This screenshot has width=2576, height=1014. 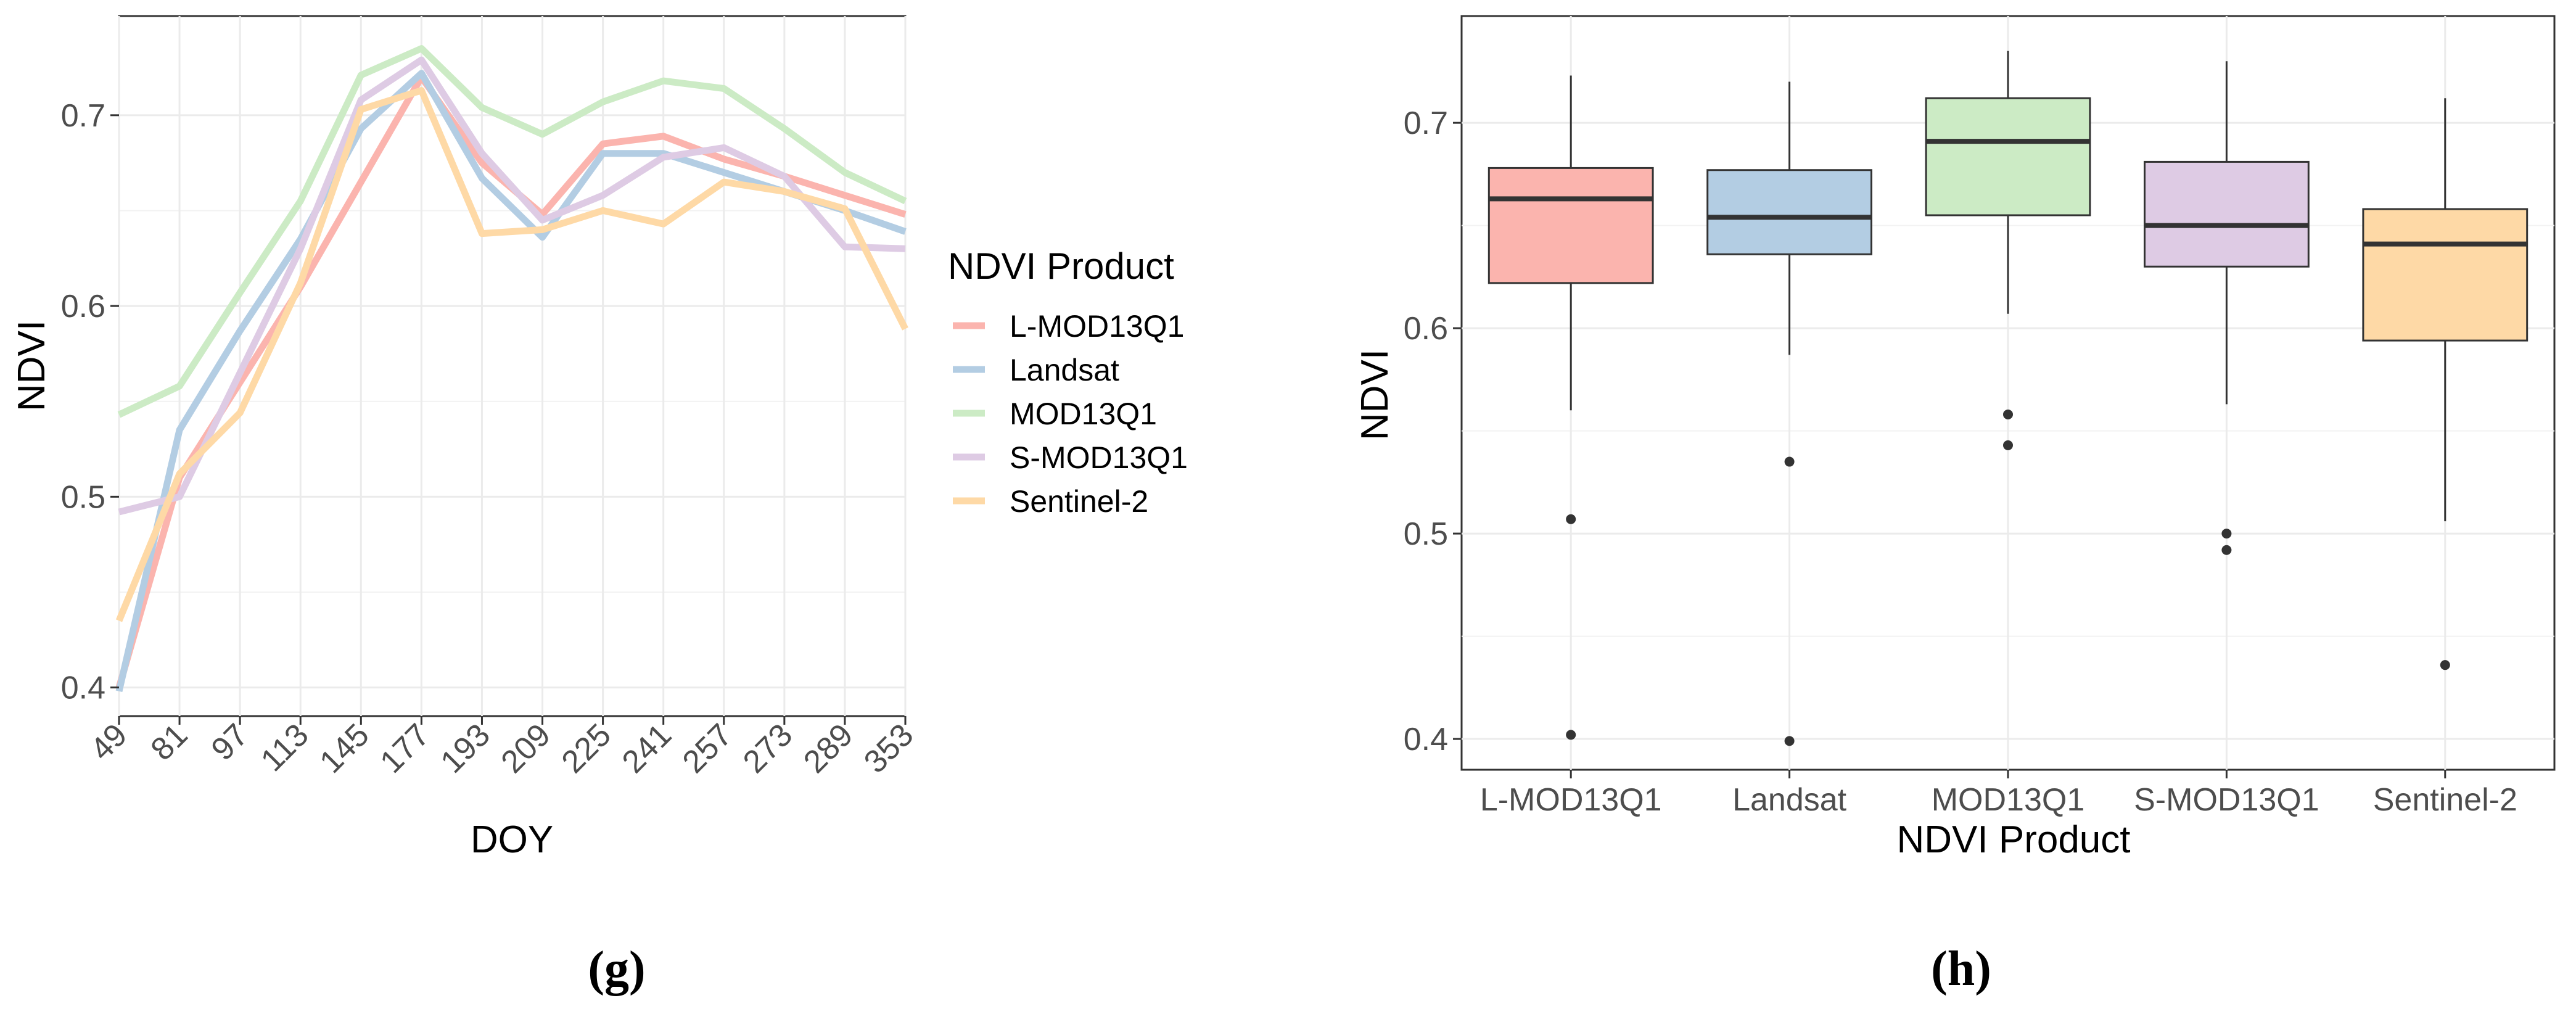 I want to click on x-tick-label: L-MOD13Q1, so click(x=1571, y=800).